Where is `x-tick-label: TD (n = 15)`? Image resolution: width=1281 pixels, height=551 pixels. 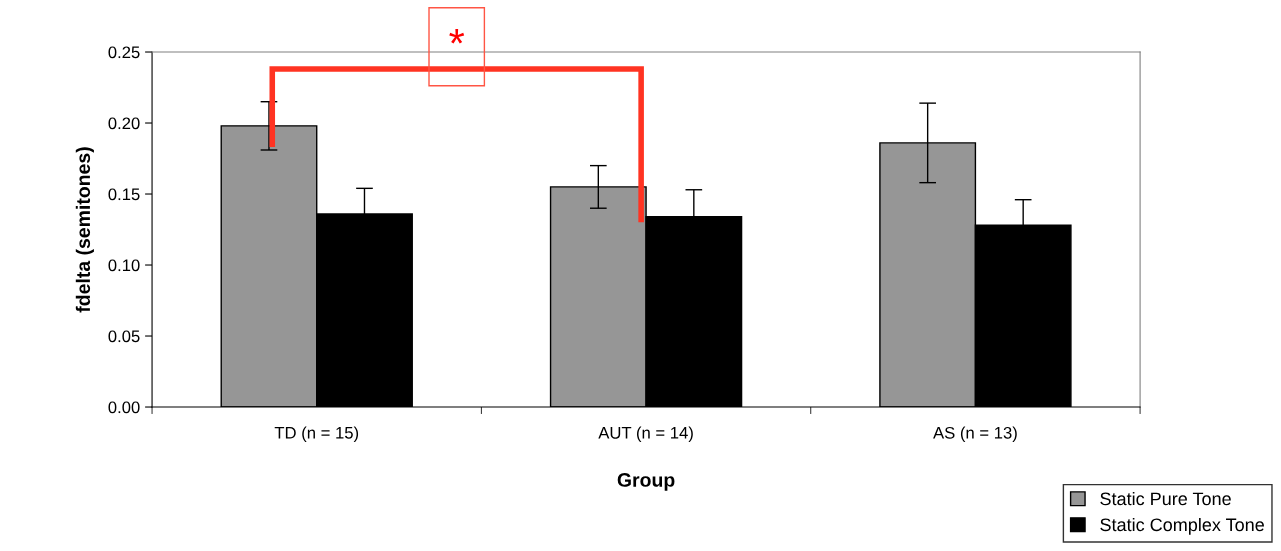
x-tick-label: TD (n = 15) is located at coordinates (316, 434).